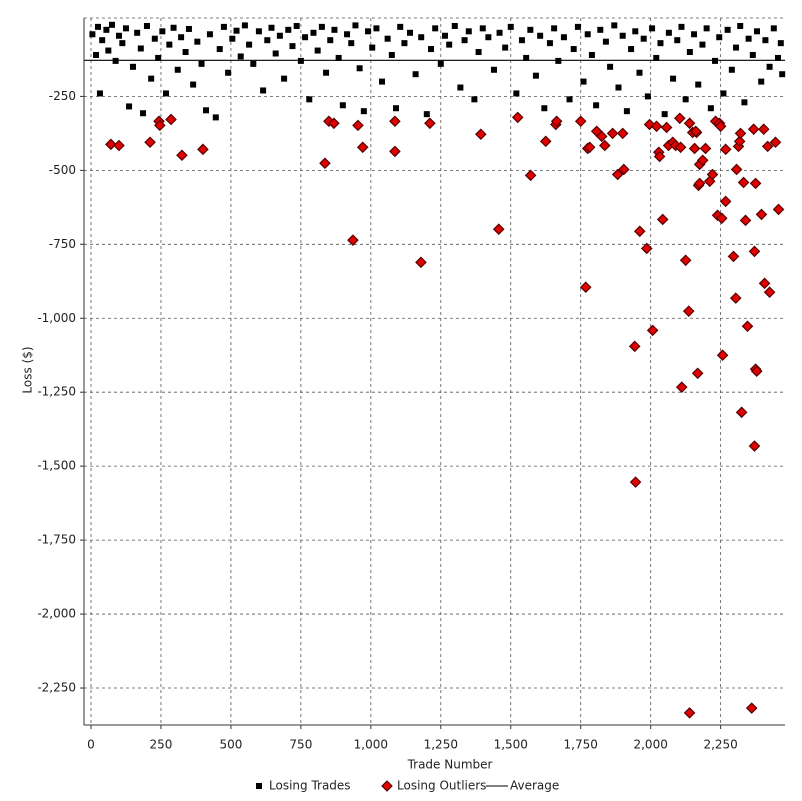 The height and width of the screenshot is (801, 802). What do you see at coordinates (56, 540) in the screenshot?
I see `y-tick-label: -1,750` at bounding box center [56, 540].